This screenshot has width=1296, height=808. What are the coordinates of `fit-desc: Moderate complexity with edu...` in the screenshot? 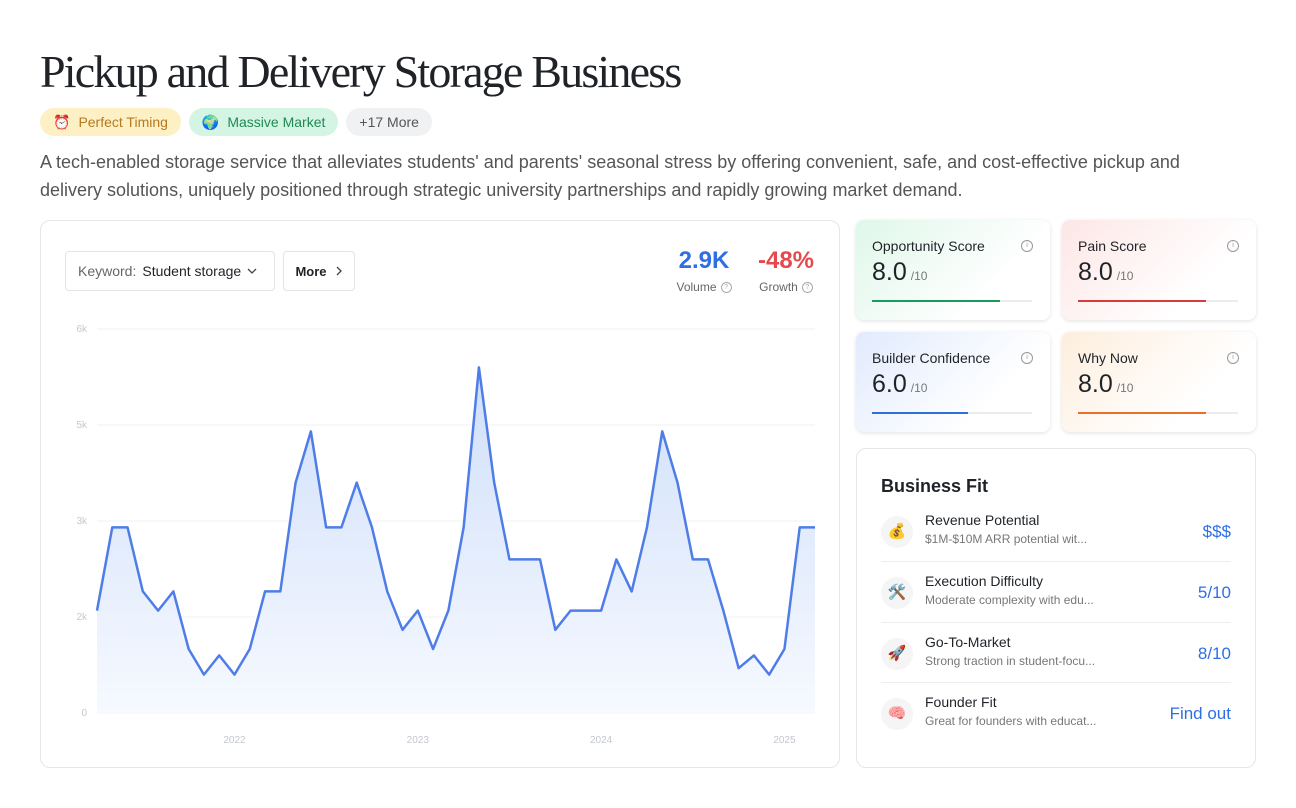 It's located at (1009, 600).